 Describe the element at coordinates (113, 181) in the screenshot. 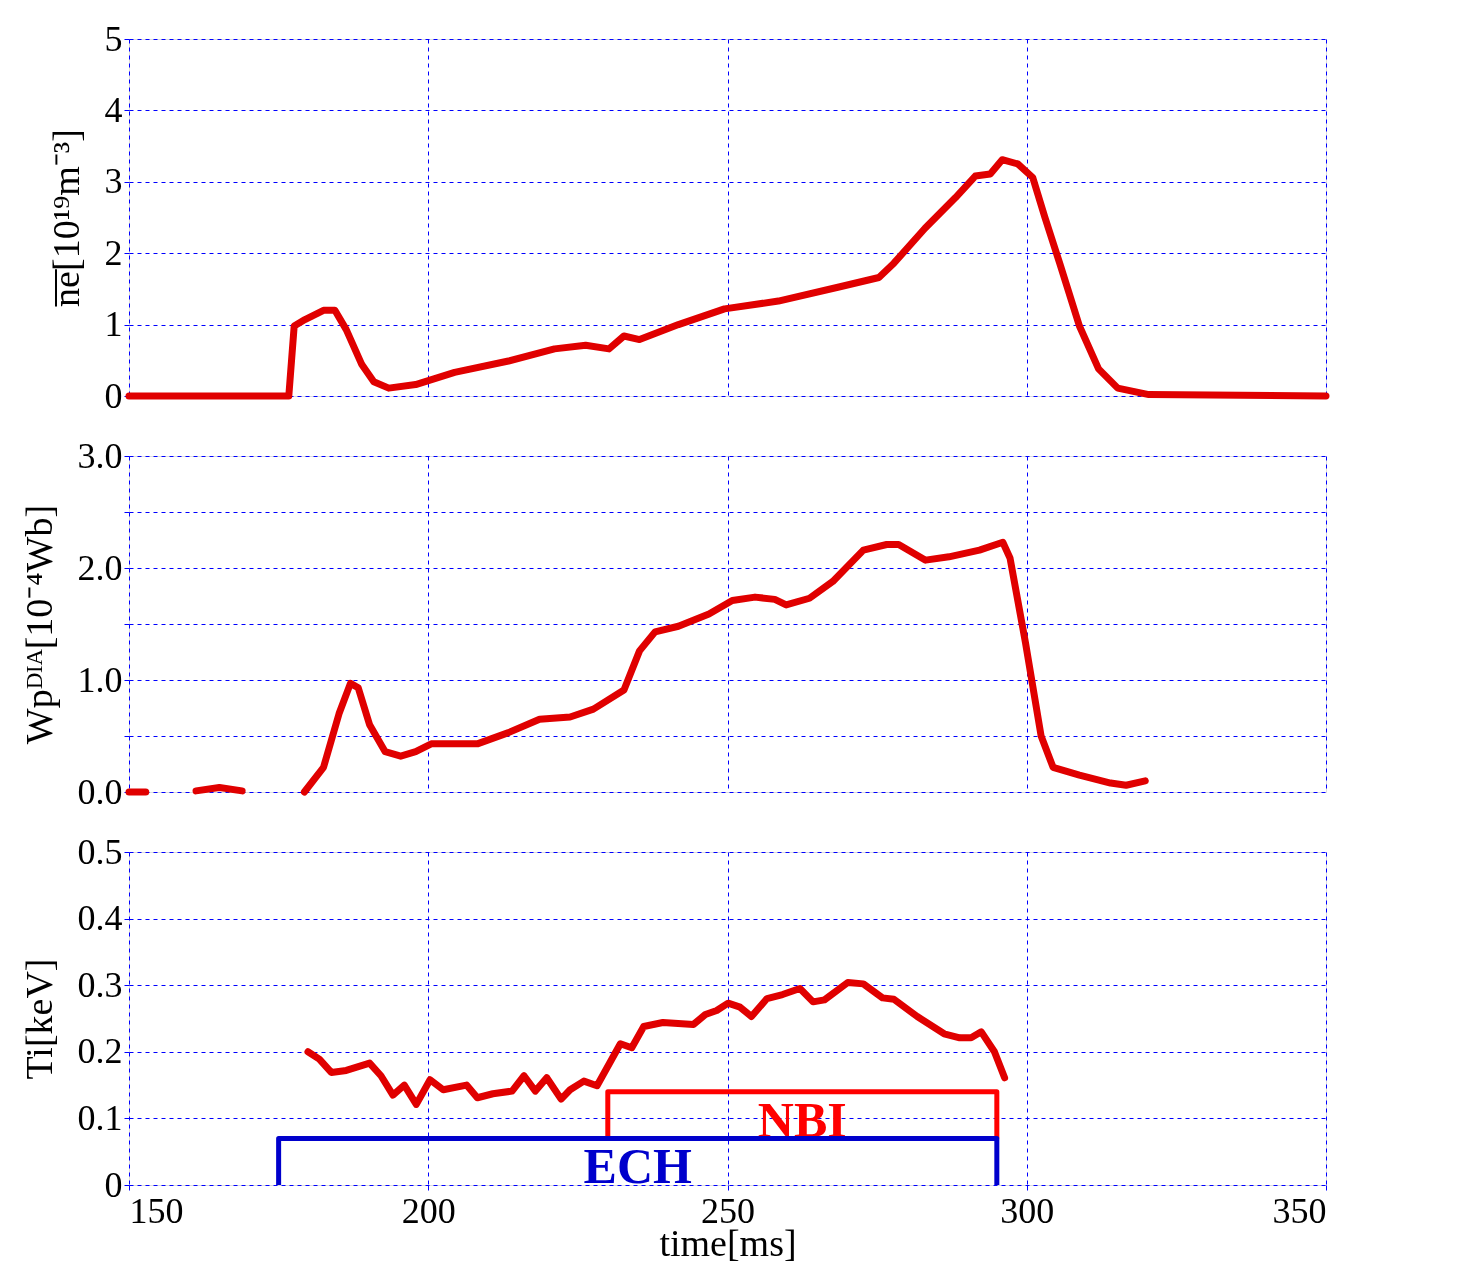

I see `y-tick-label: 3` at that location.